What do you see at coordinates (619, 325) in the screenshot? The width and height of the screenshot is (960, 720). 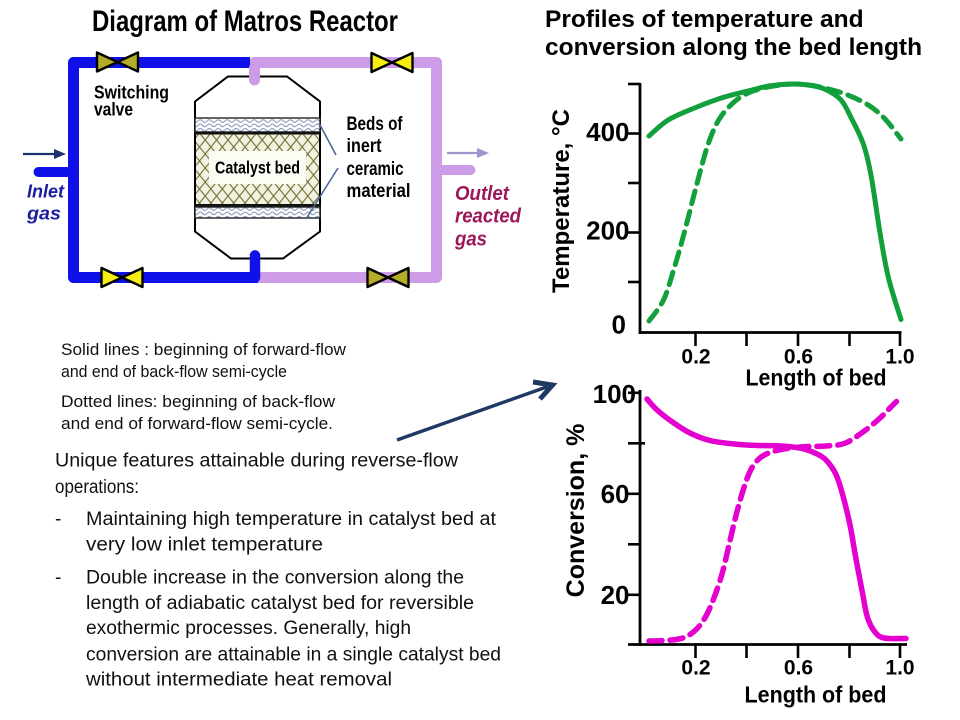 I see `svg-text: 0` at bounding box center [619, 325].